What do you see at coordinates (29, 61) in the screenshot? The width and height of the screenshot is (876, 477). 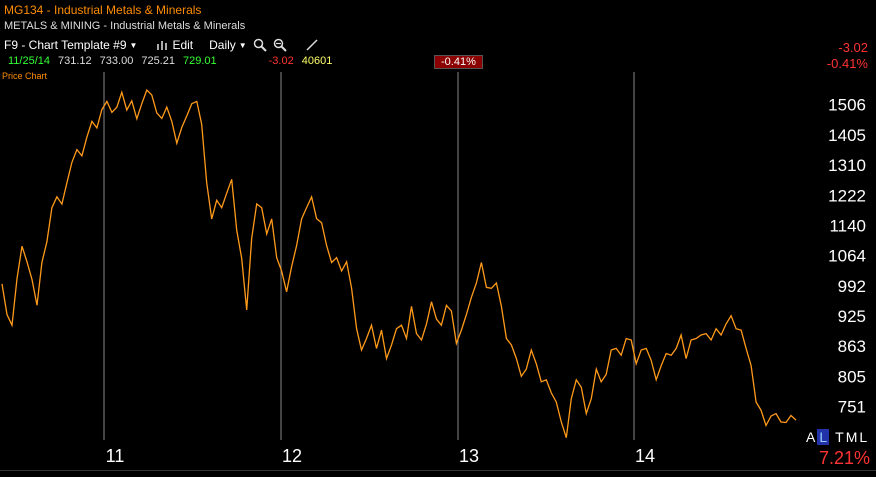 I see `quote-date: 11/25/14` at bounding box center [29, 61].